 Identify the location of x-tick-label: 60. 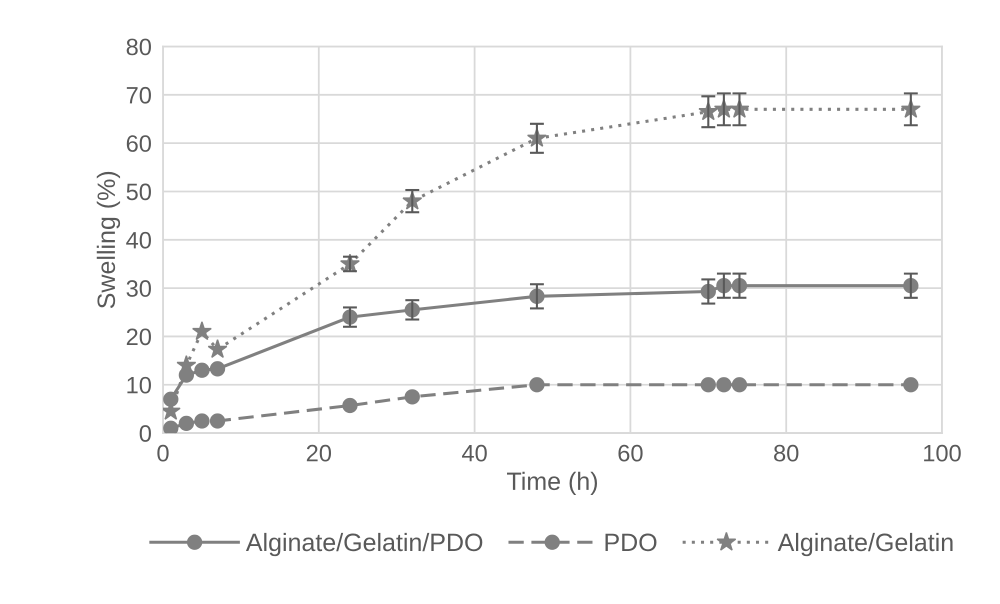
(630, 453).